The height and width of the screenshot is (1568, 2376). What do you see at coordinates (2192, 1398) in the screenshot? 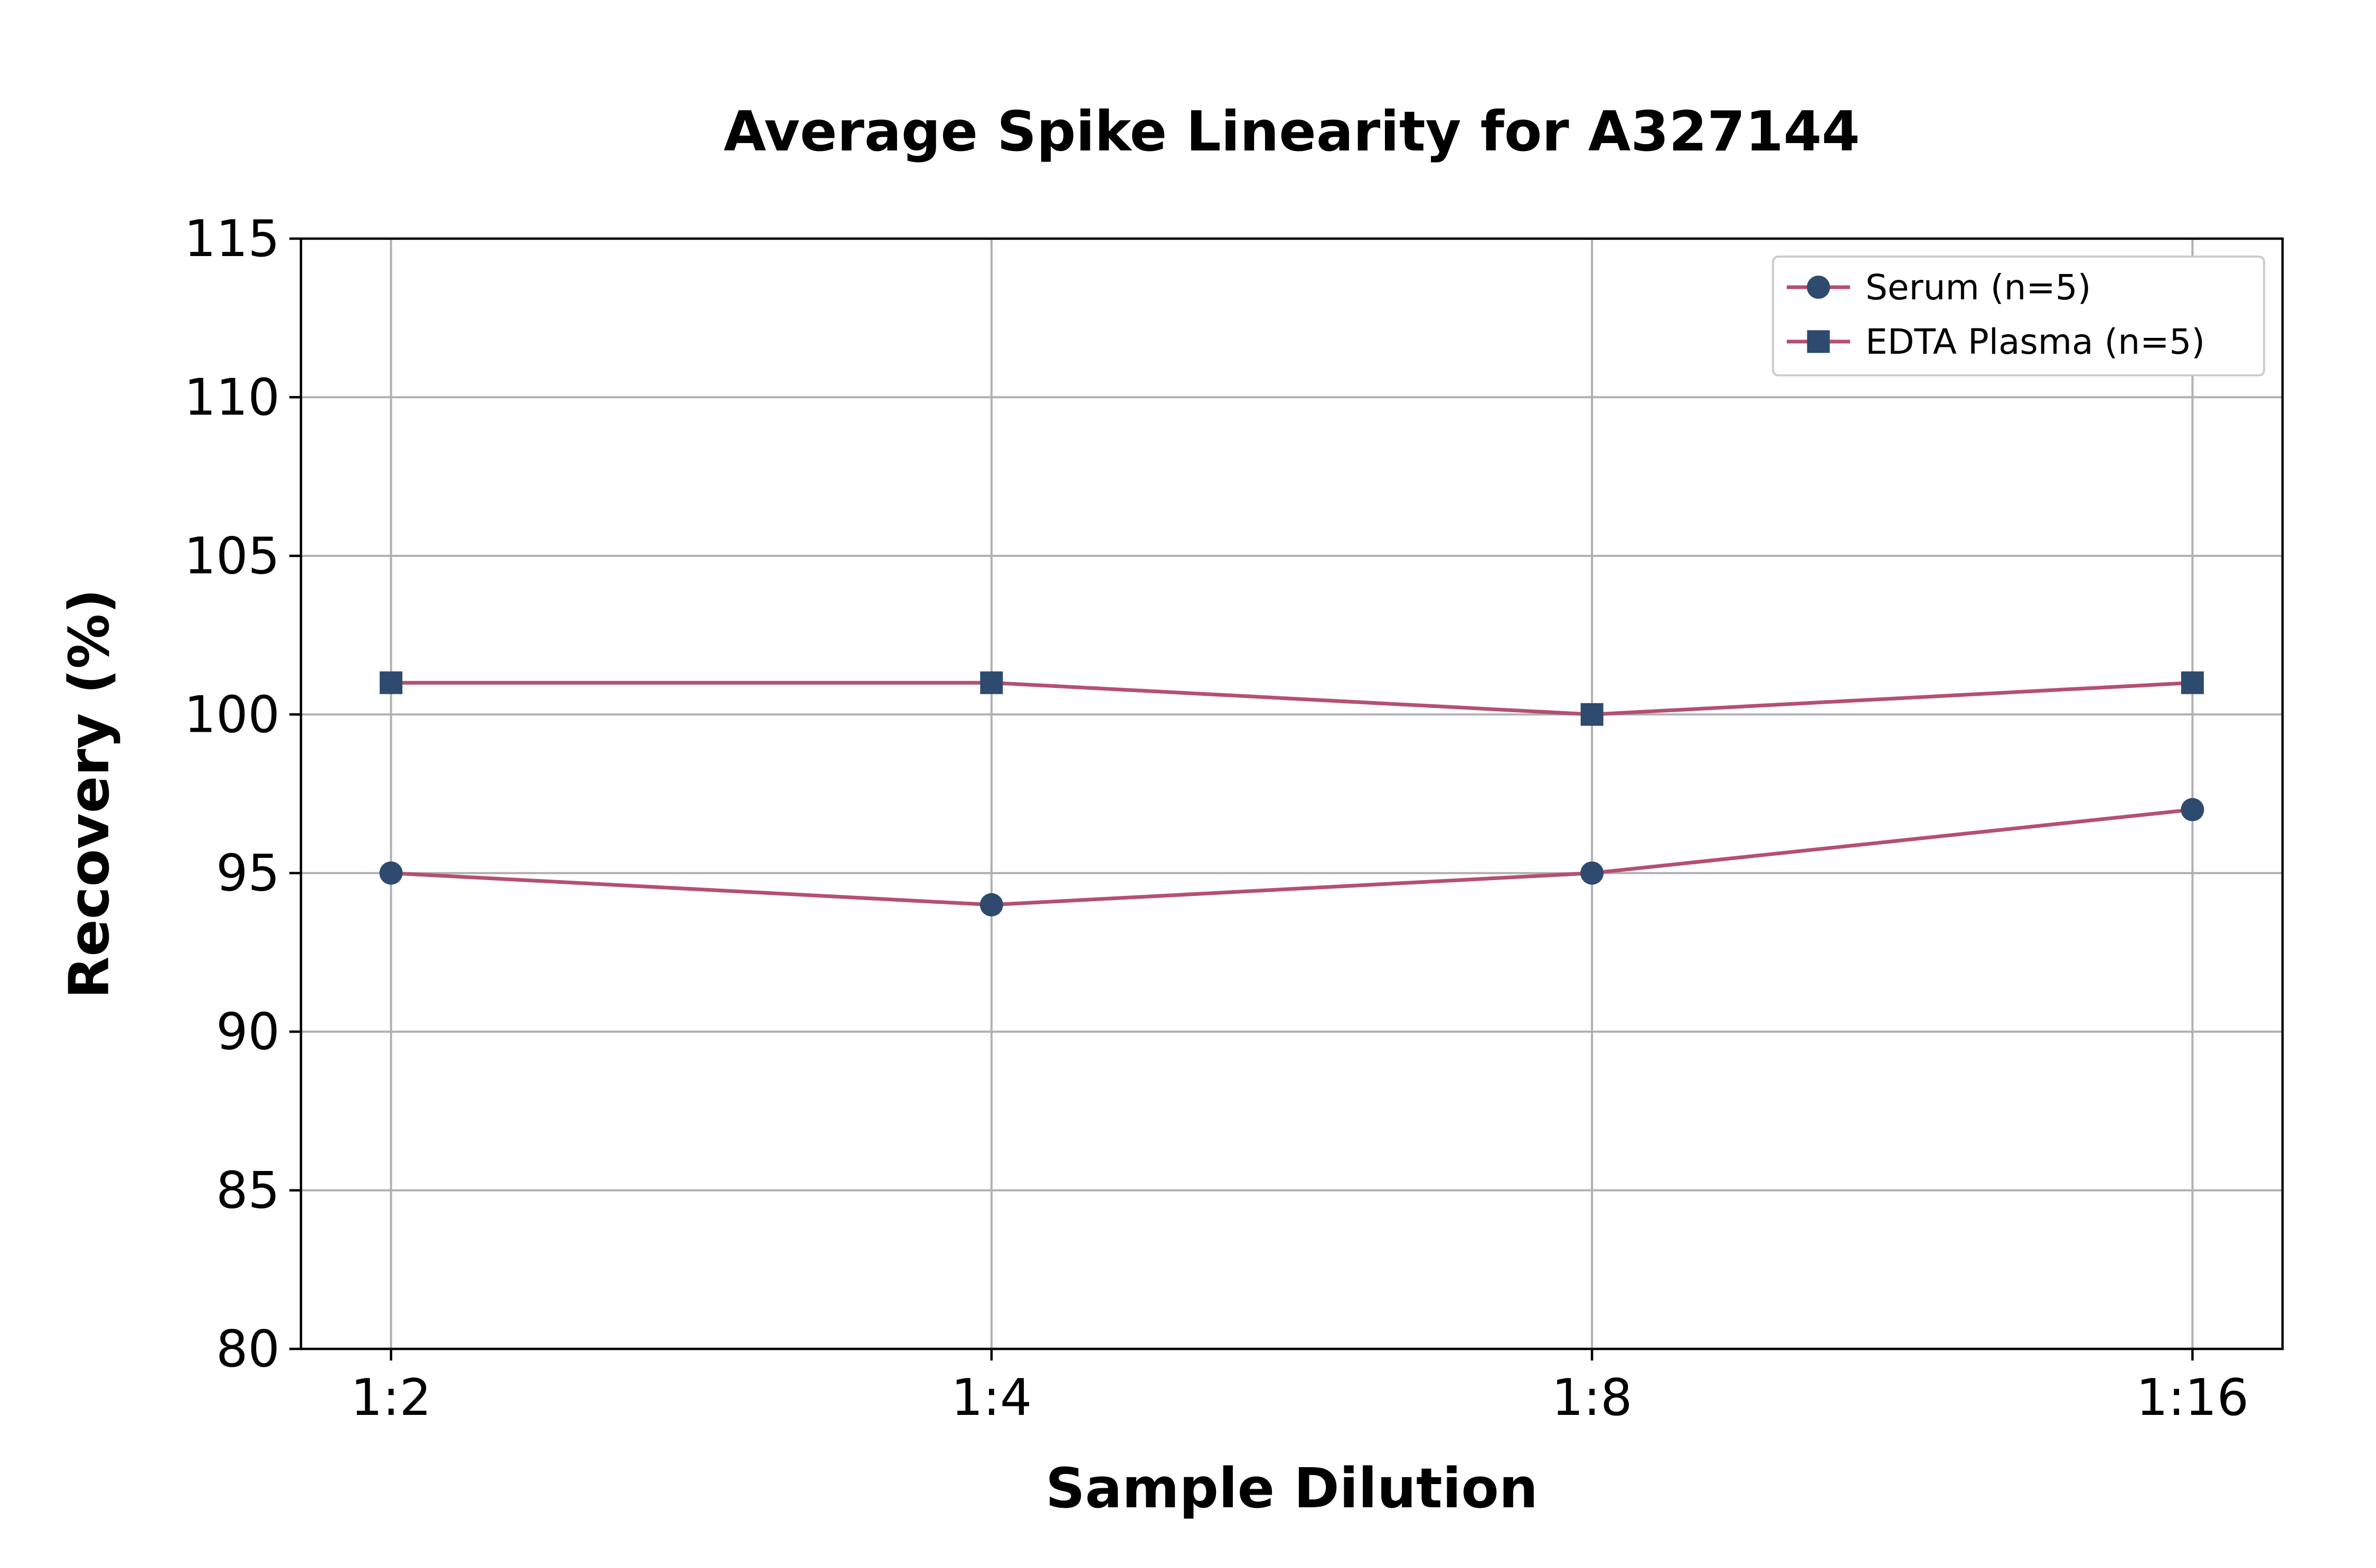
I see `x-tick-label: 1:16` at bounding box center [2192, 1398].